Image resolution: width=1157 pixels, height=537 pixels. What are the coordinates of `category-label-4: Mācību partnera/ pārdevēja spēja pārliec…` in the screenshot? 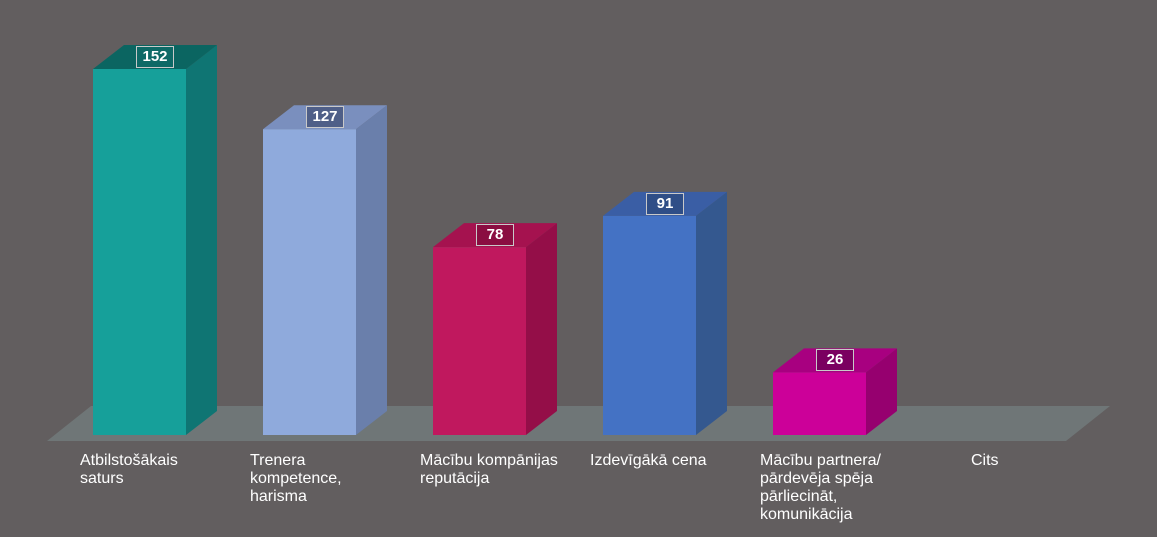 It's located at (820, 487).